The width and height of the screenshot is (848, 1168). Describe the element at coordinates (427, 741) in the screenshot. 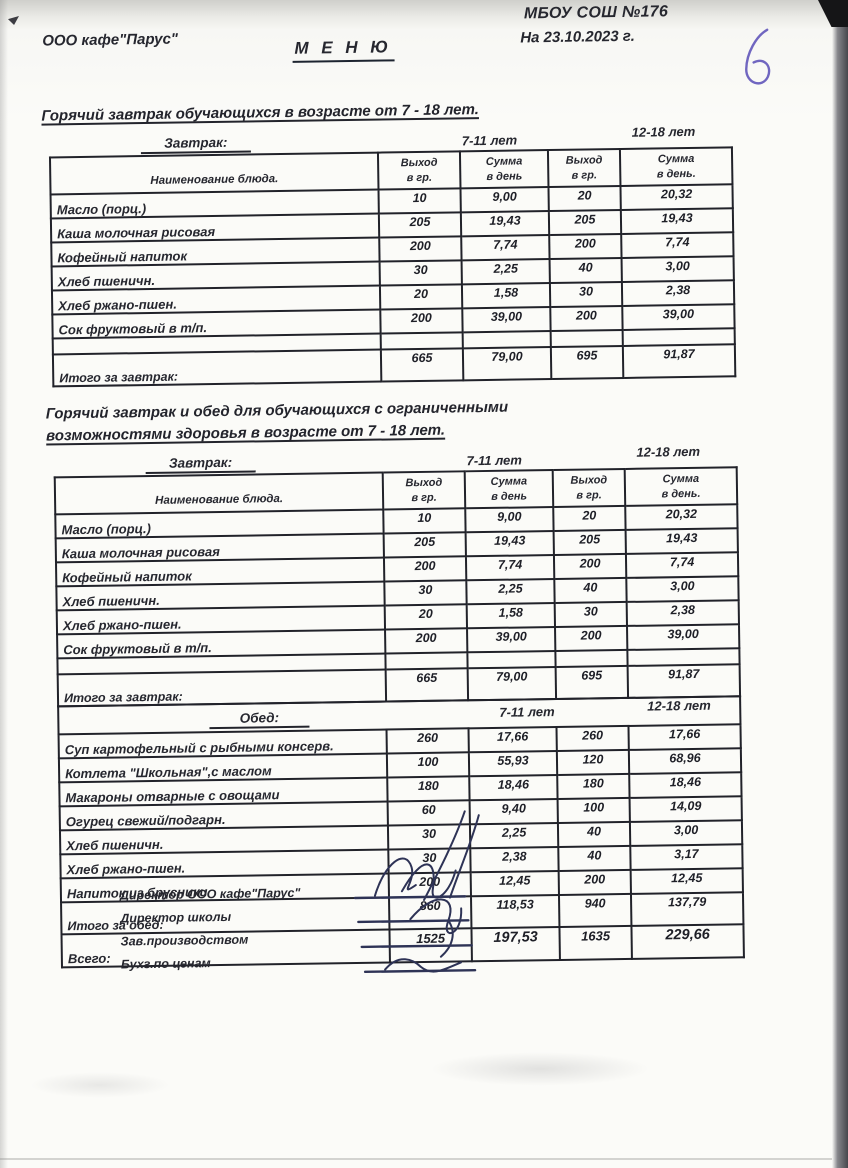

I see `output-grams-cell: 260` at that location.